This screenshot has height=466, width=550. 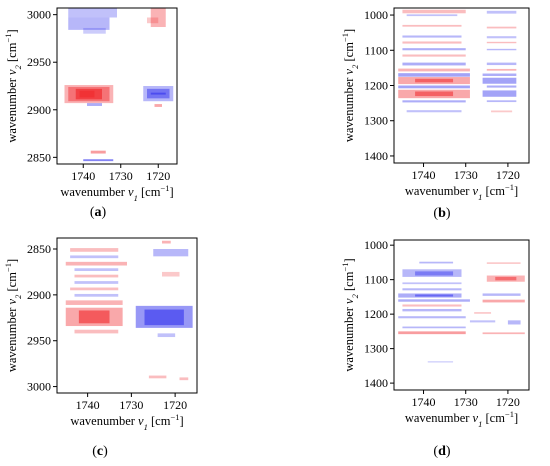 What do you see at coordinates (98, 212) in the screenshot?
I see `panel-label-a: (a)` at bounding box center [98, 212].